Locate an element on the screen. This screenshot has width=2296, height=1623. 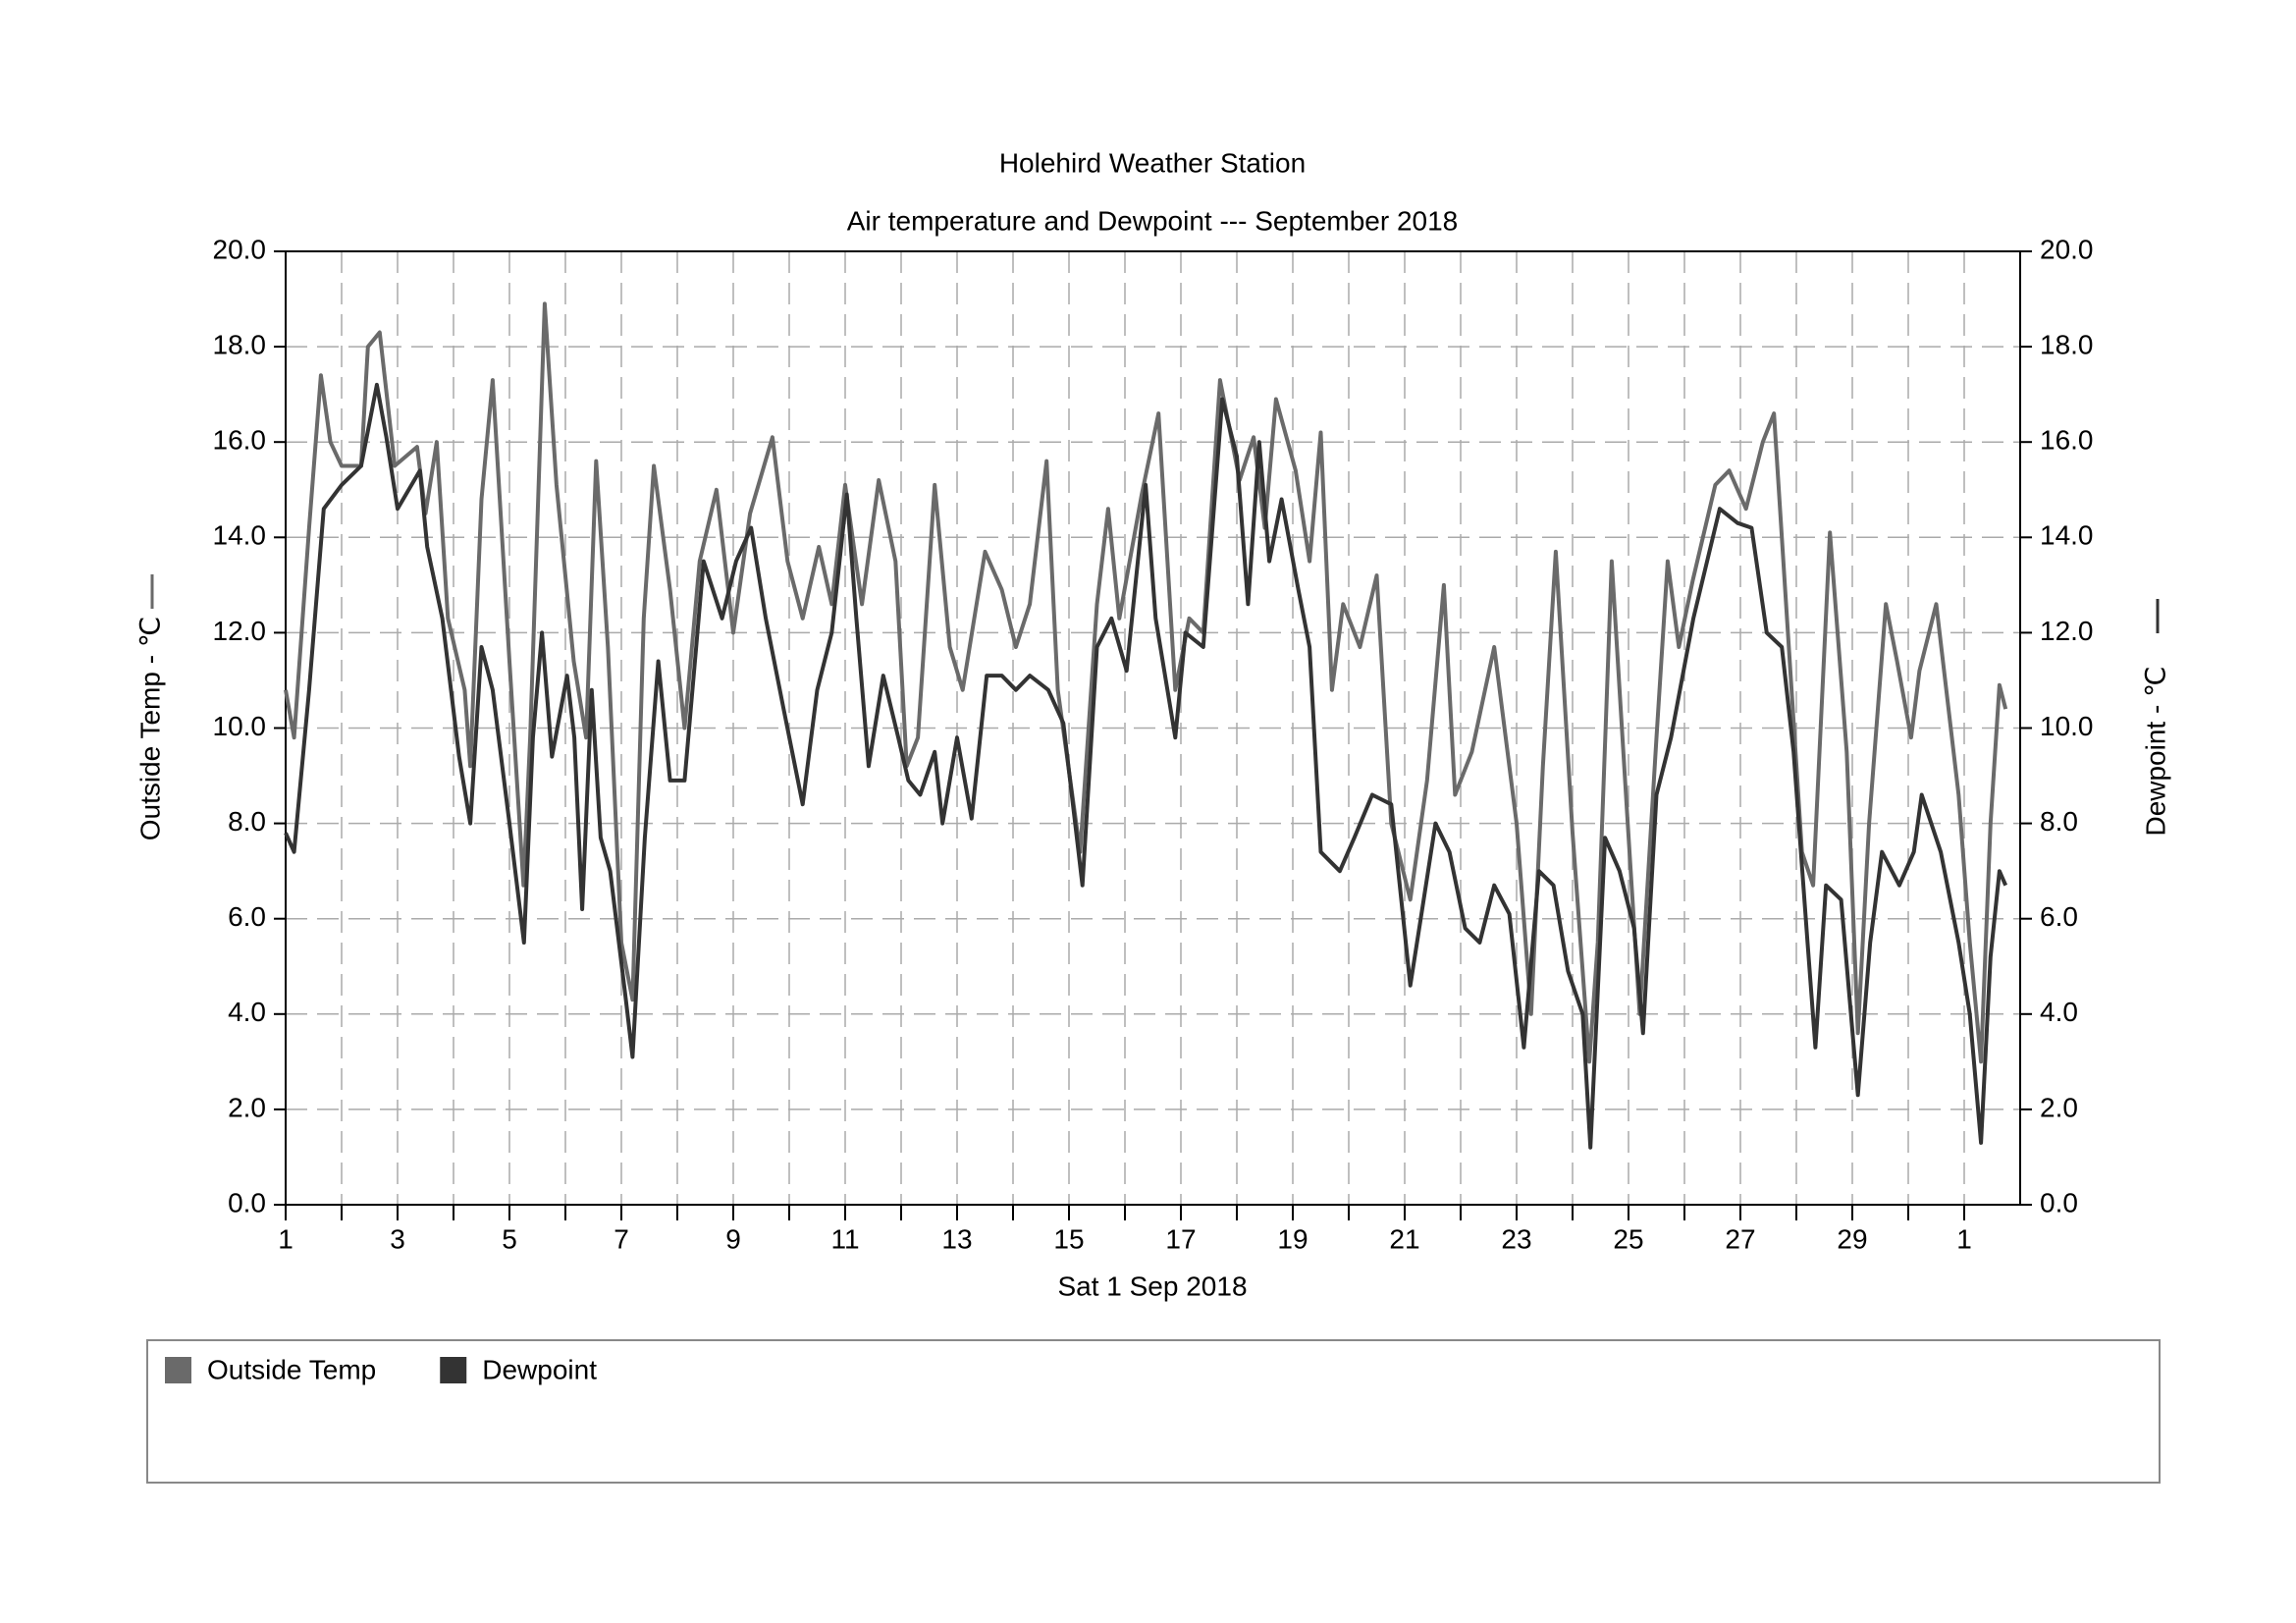
x-tick-label: 23 is located at coordinates (1516, 1238).